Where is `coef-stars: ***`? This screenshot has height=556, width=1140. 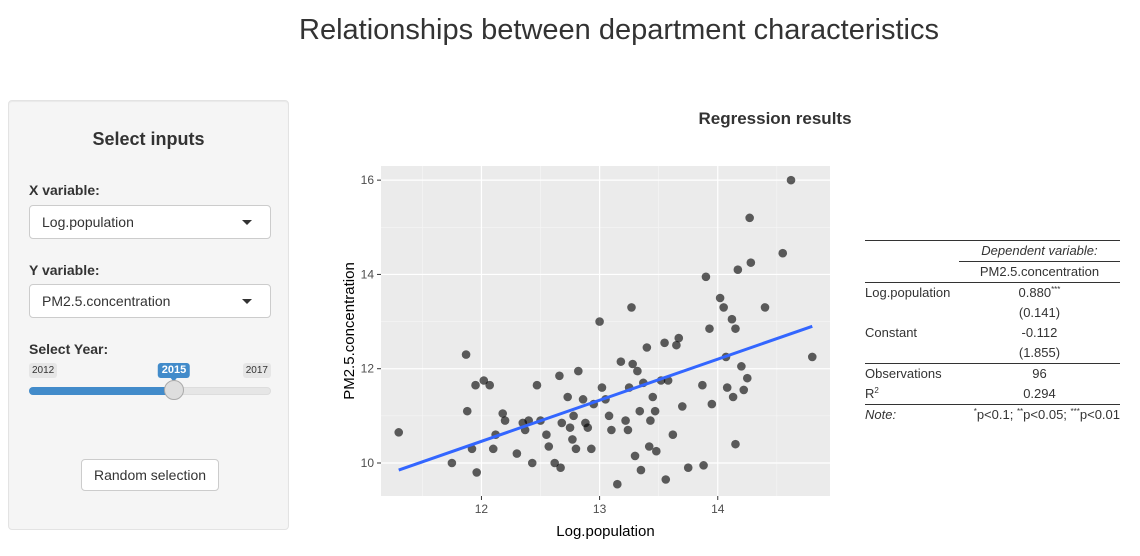 coef-stars: *** is located at coordinates (1056, 289).